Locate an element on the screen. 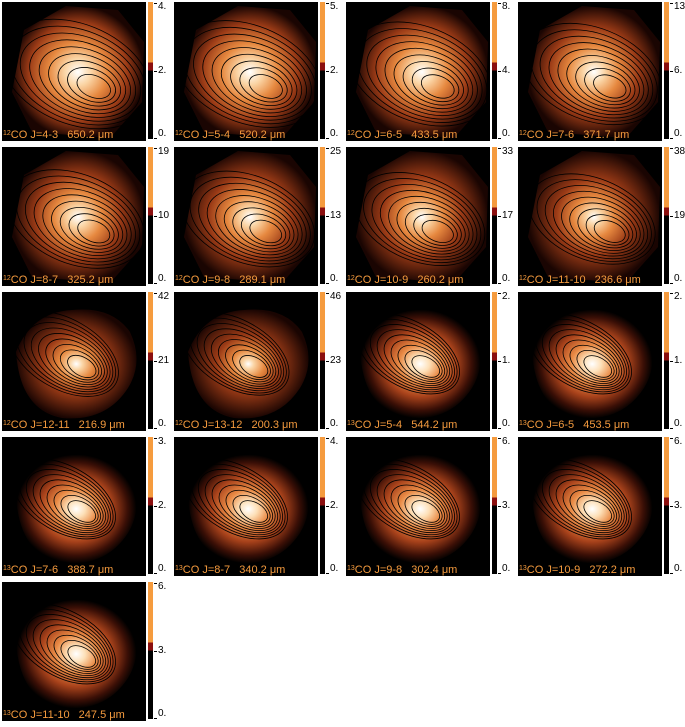 The height and width of the screenshot is (727, 685). colorbar-tick-label: 10 is located at coordinates (164, 215).